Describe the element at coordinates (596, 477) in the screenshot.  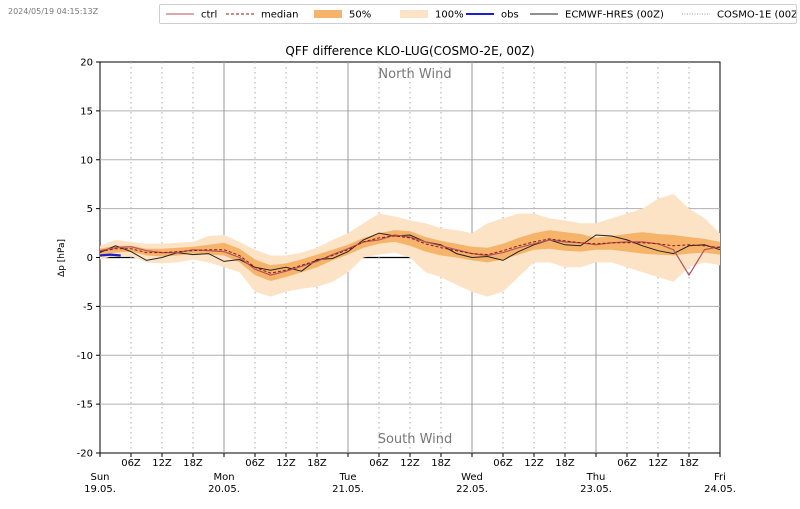
I see `day-label: Thu` at that location.